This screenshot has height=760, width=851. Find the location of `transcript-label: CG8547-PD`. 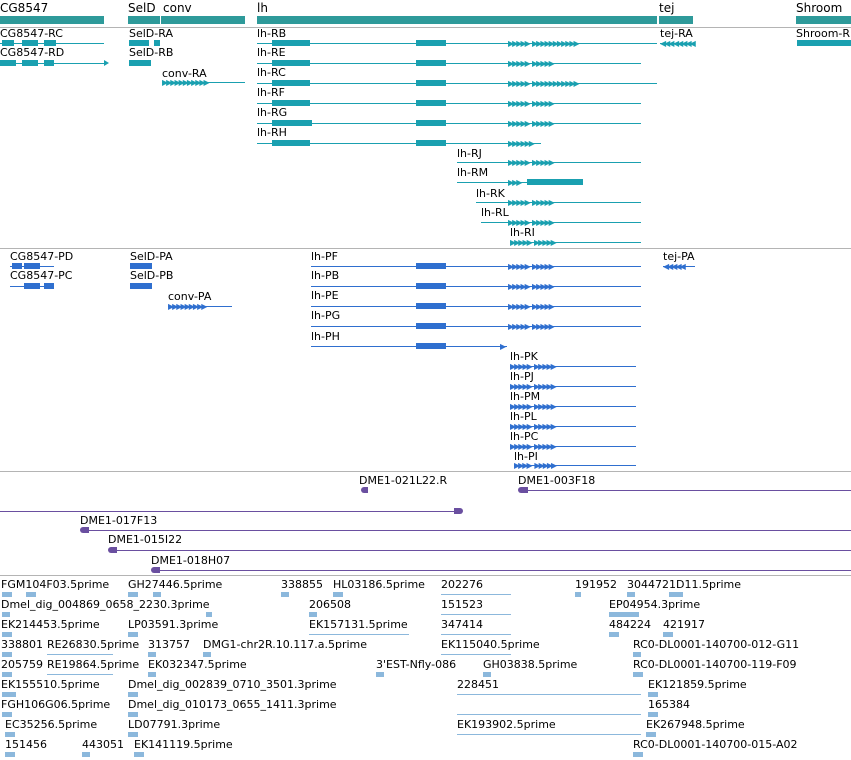

transcript-label: CG8547-PD is located at coordinates (42, 256).